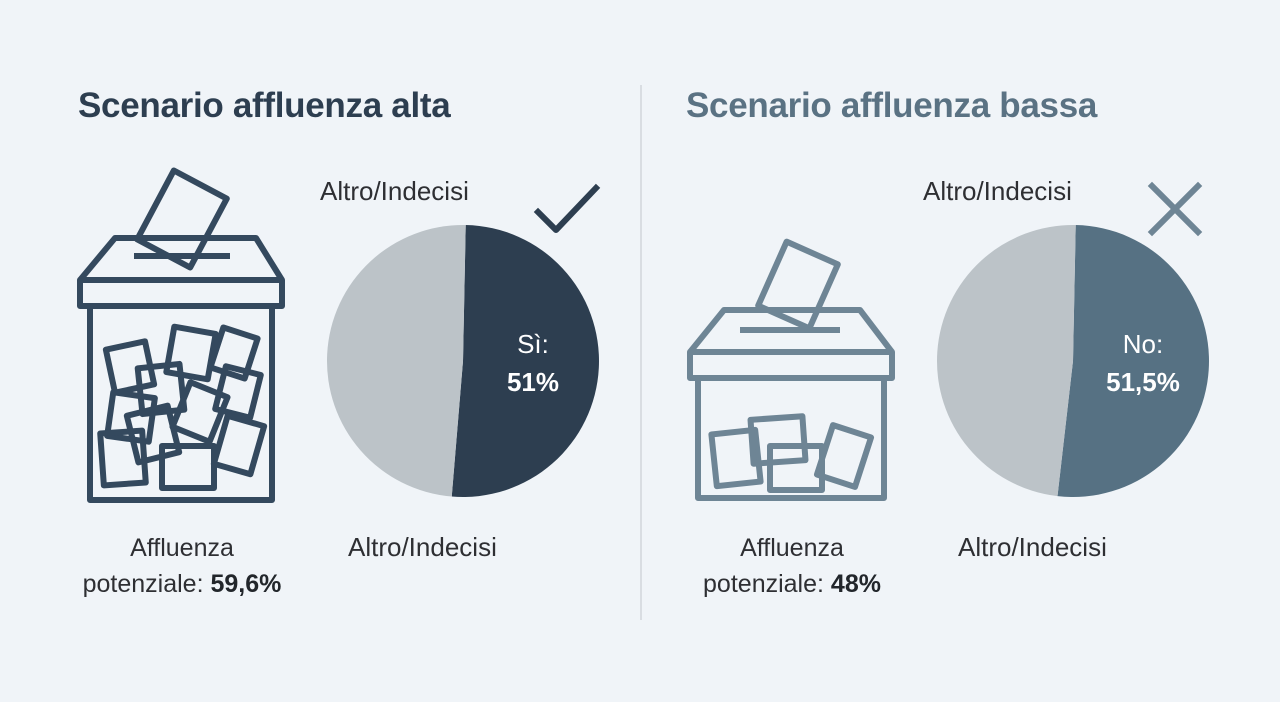 The image size is (1280, 702). Describe the element at coordinates (533, 344) in the screenshot. I see `pie-slice-label: Sì:` at that location.